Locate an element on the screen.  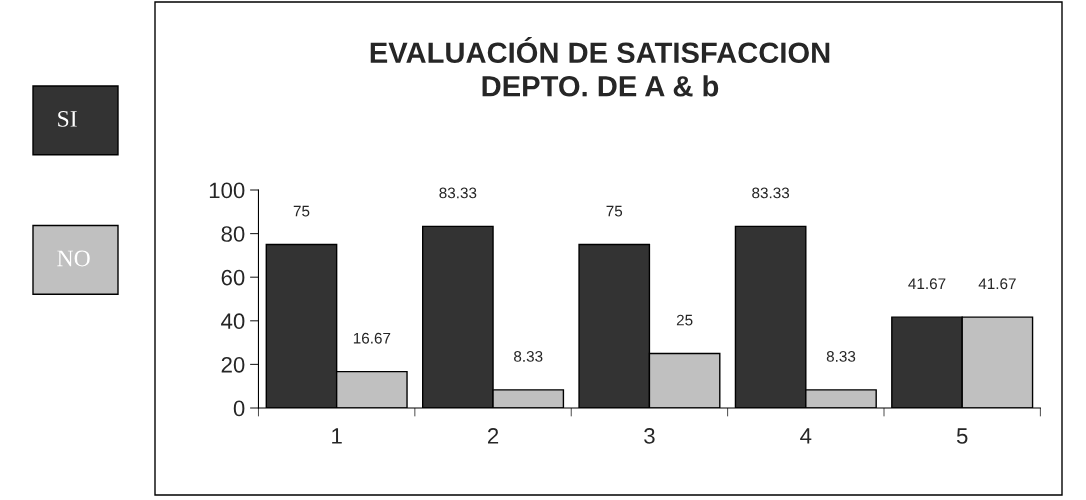
y-tick-label: 80 is located at coordinates (233, 234).